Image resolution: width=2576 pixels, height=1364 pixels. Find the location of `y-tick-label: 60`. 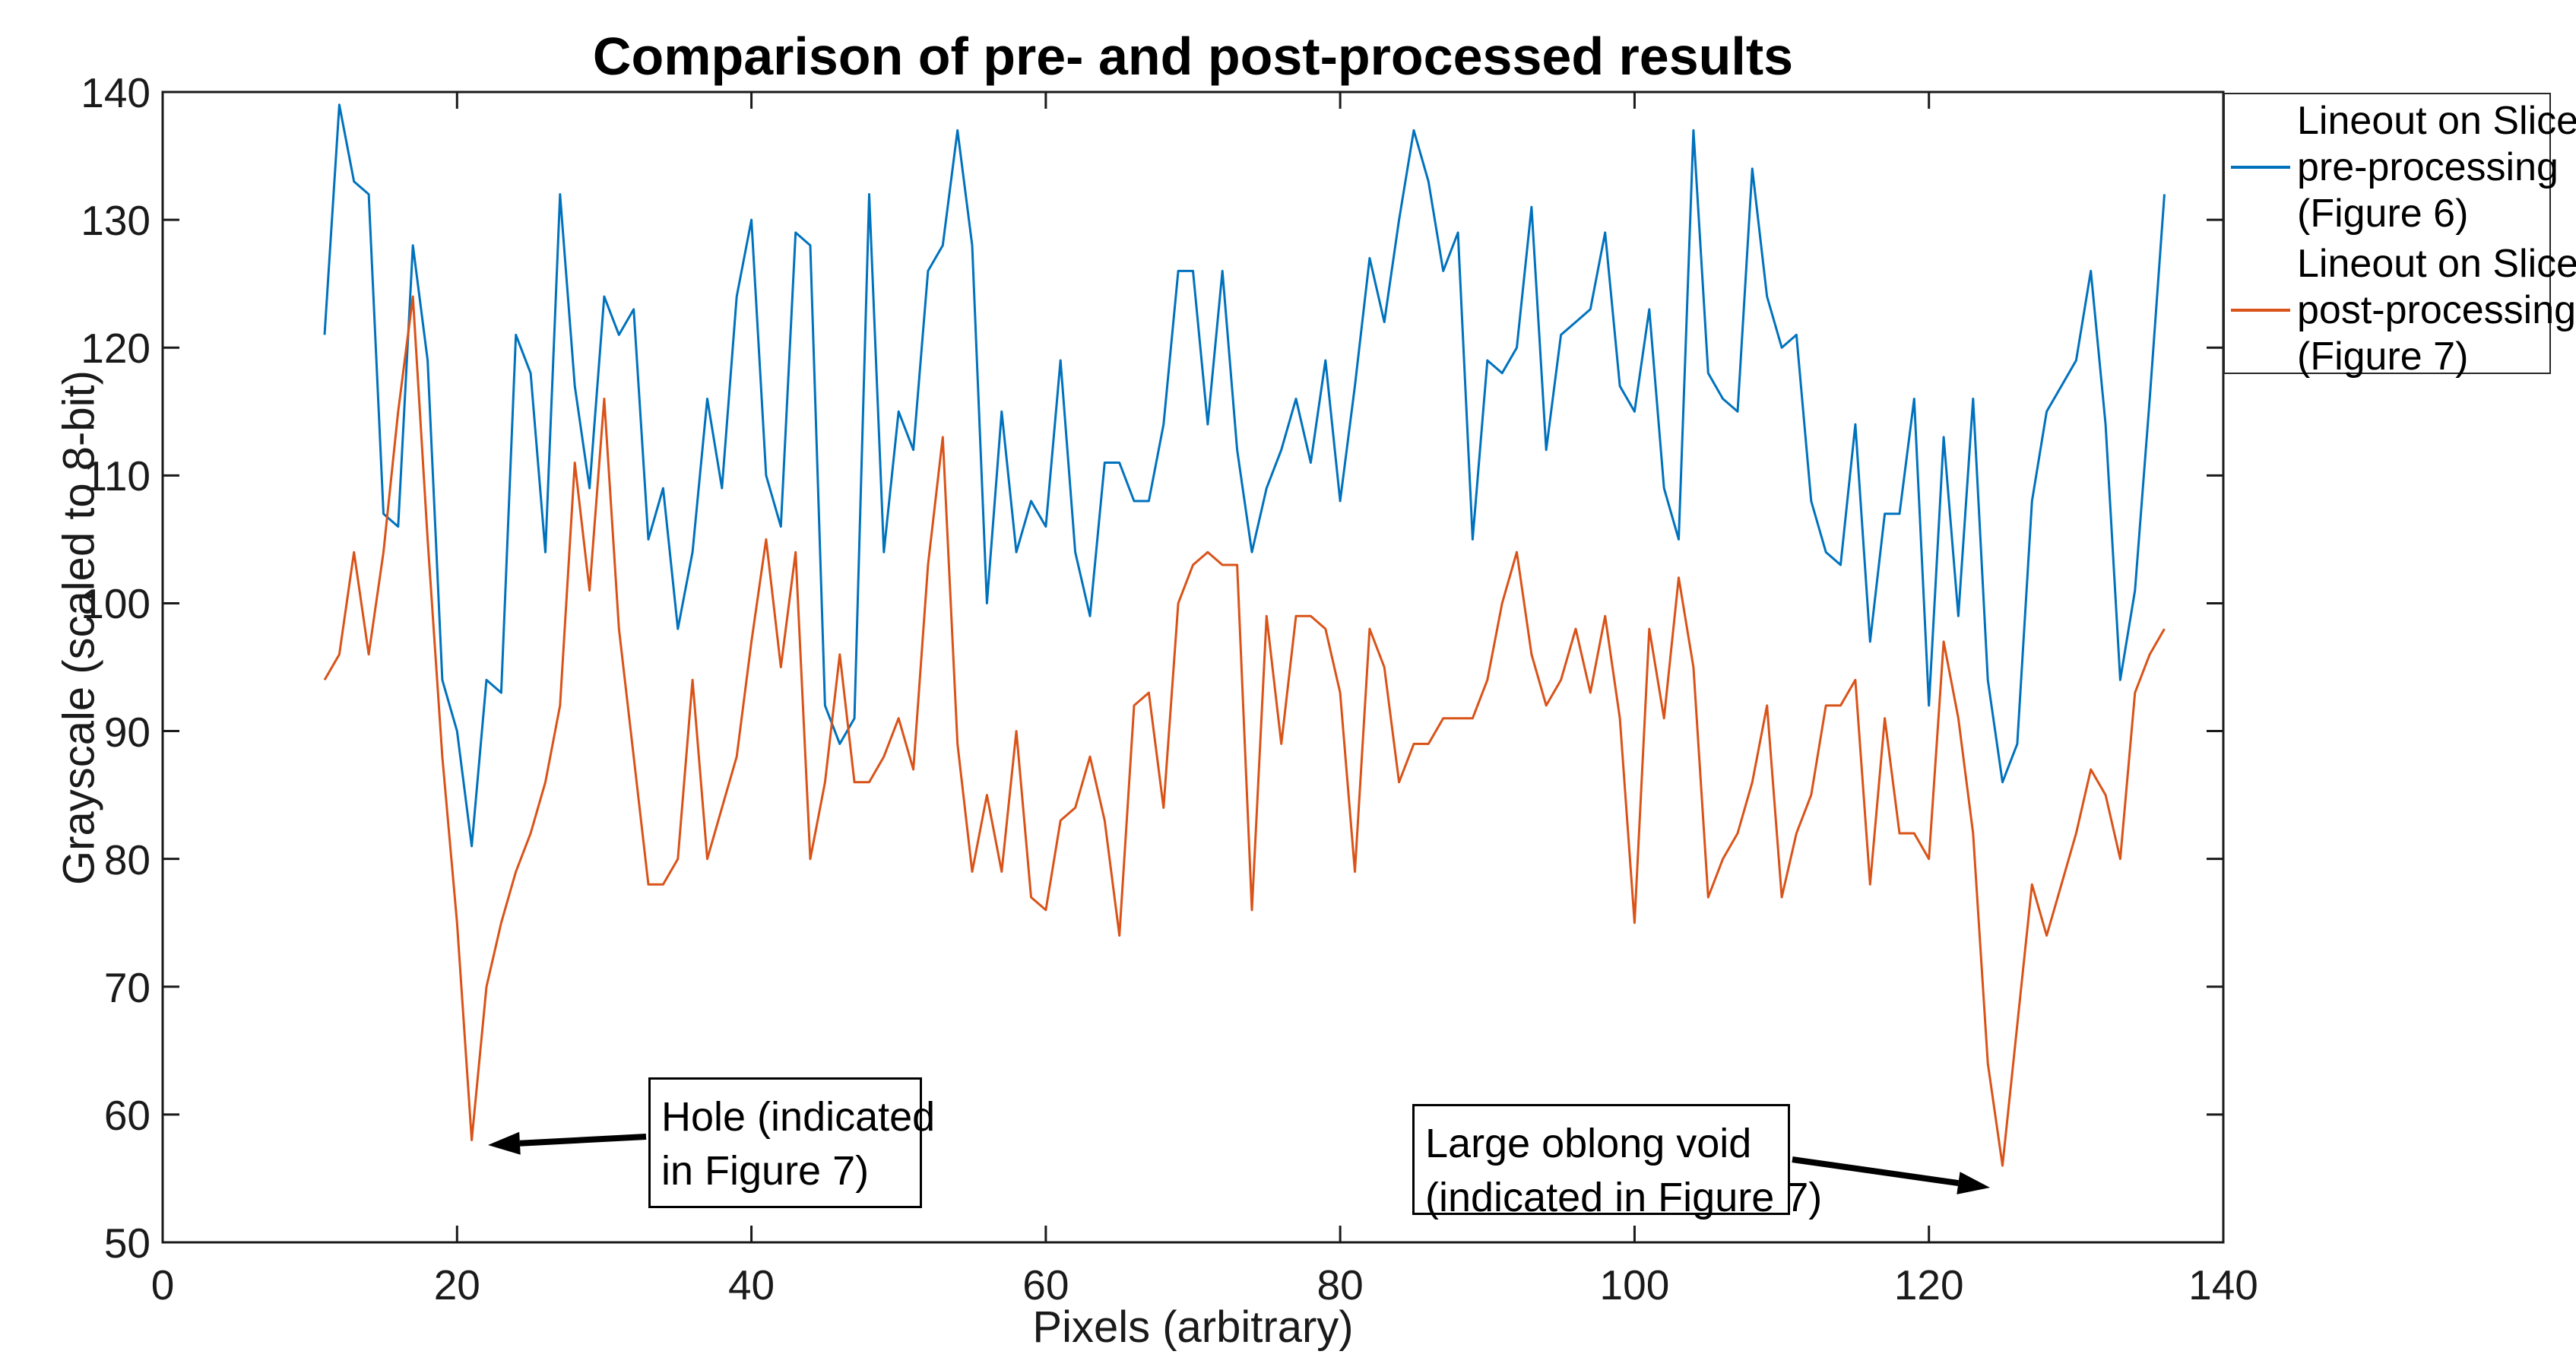

y-tick-label: 60 is located at coordinates (127, 1115).